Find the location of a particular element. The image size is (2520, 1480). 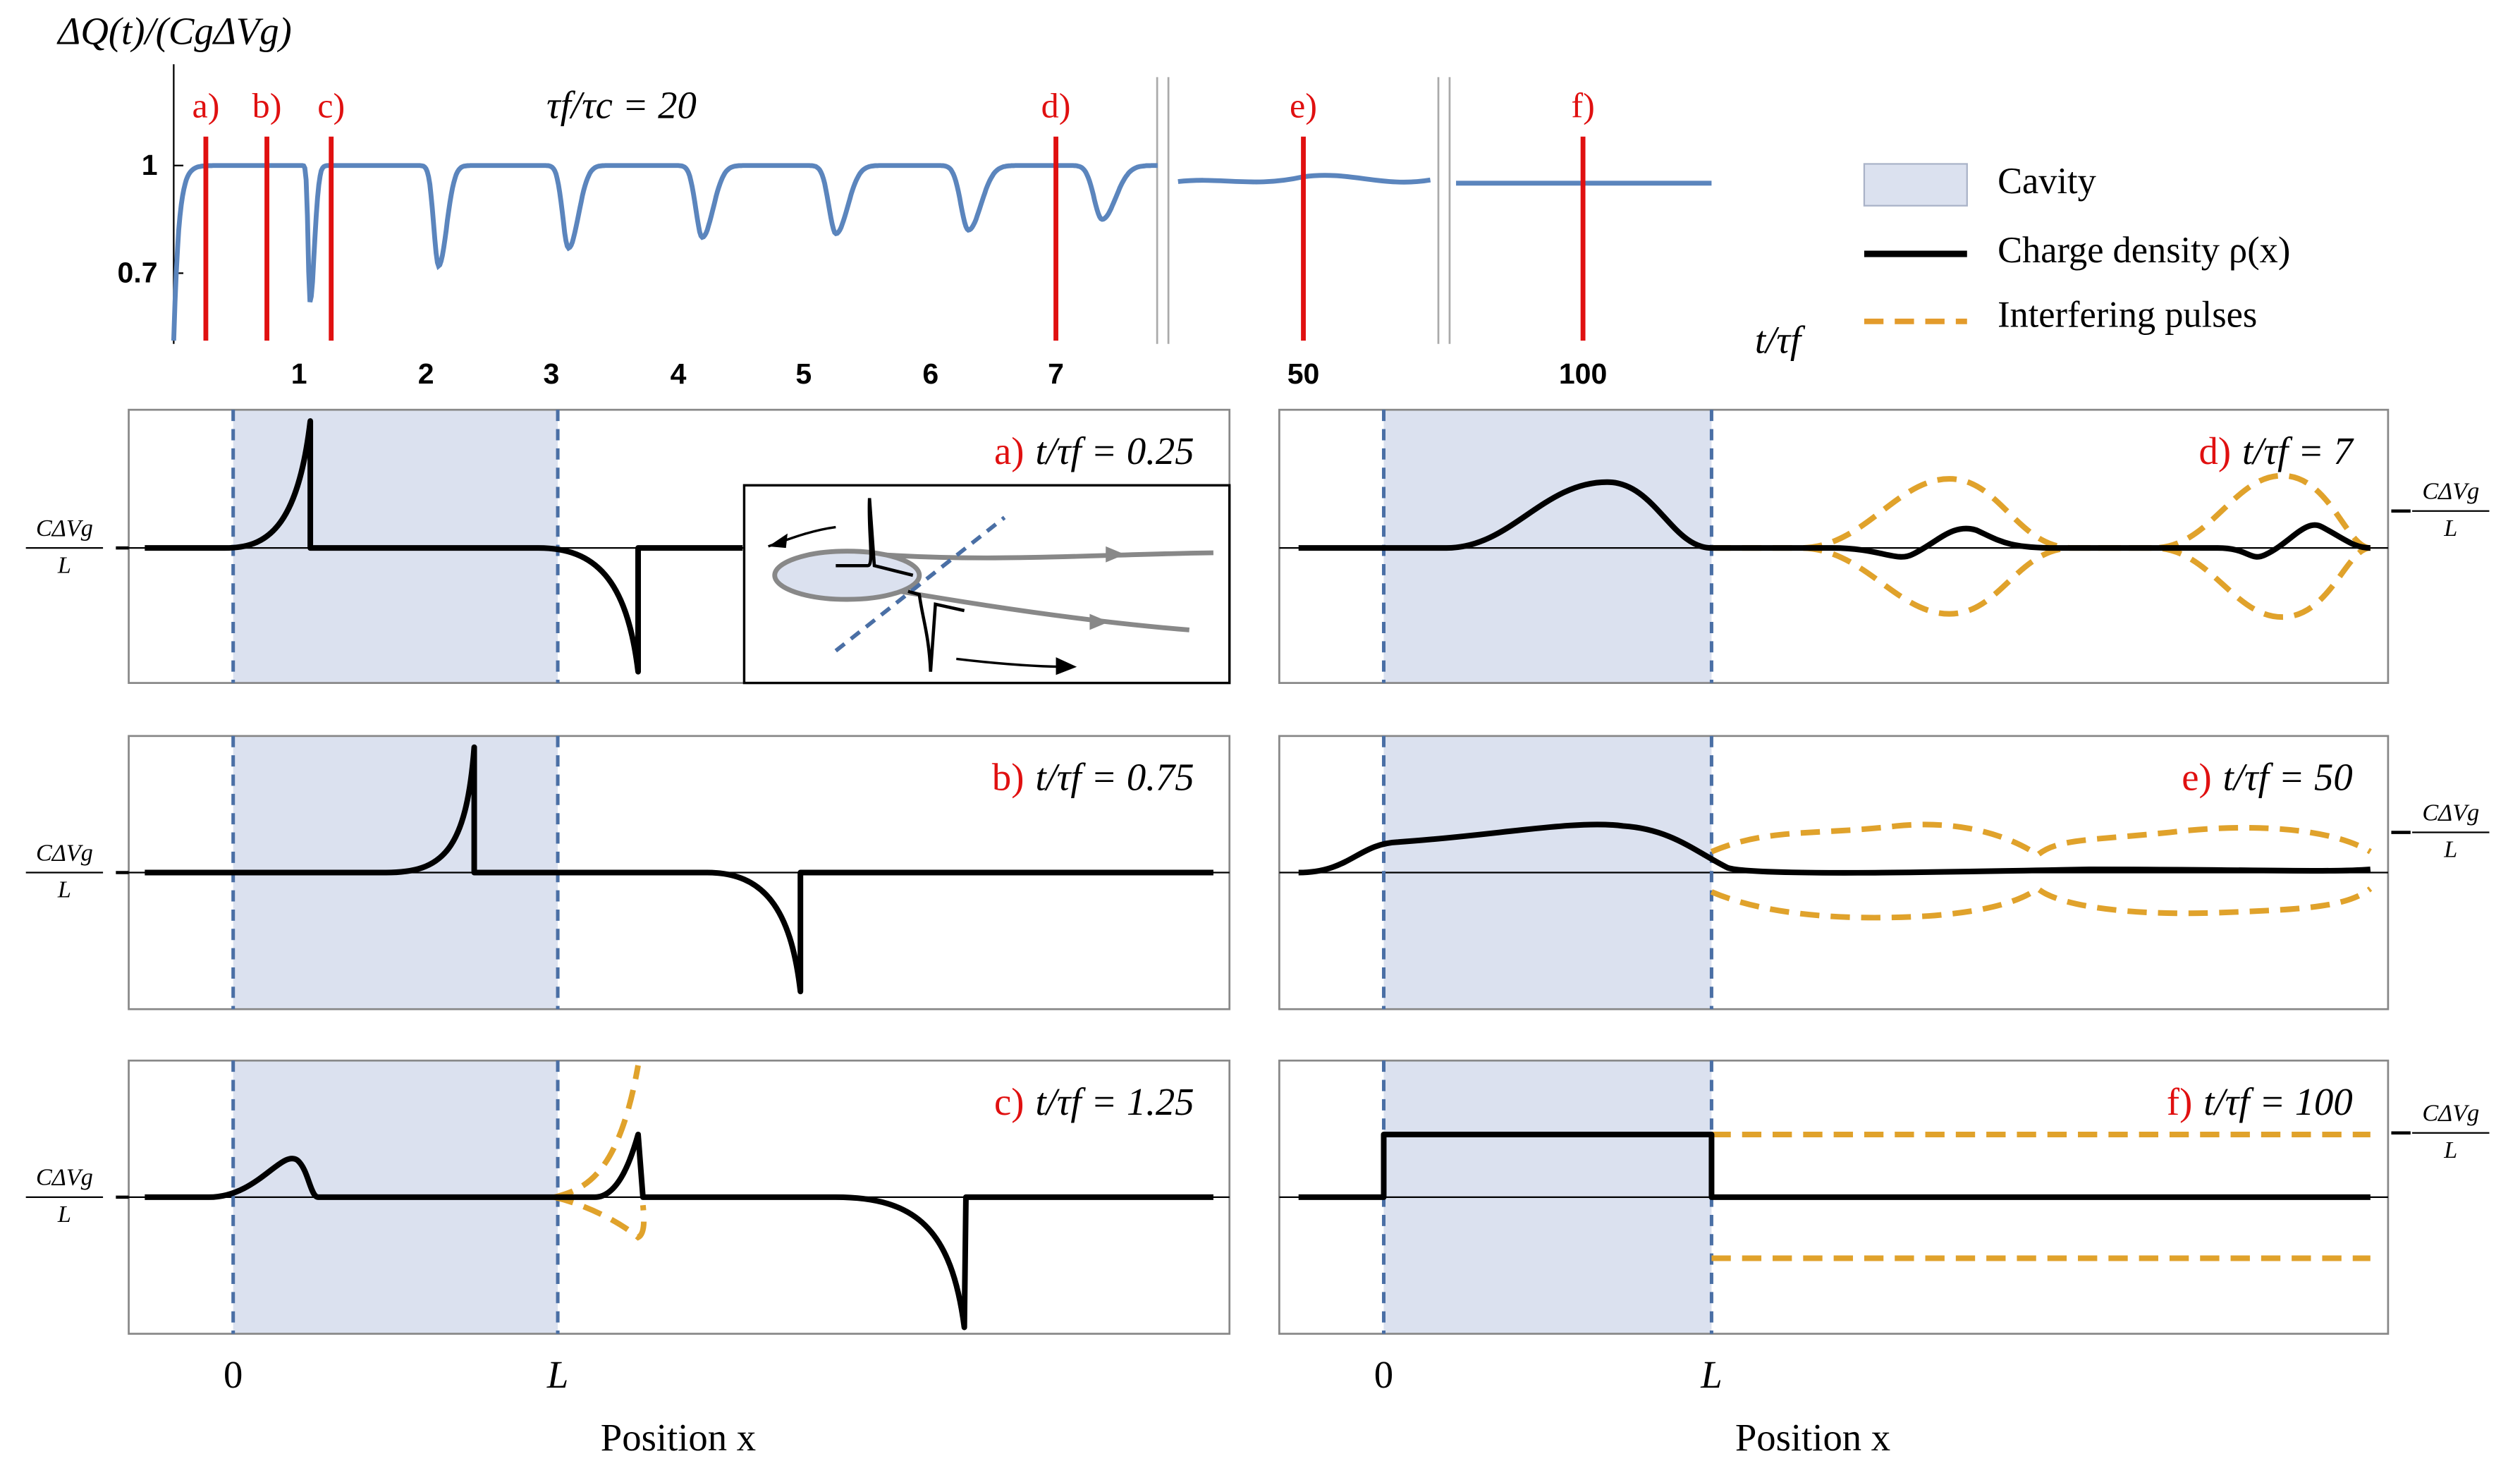

y-tick-label: 1 is located at coordinates (150, 165).